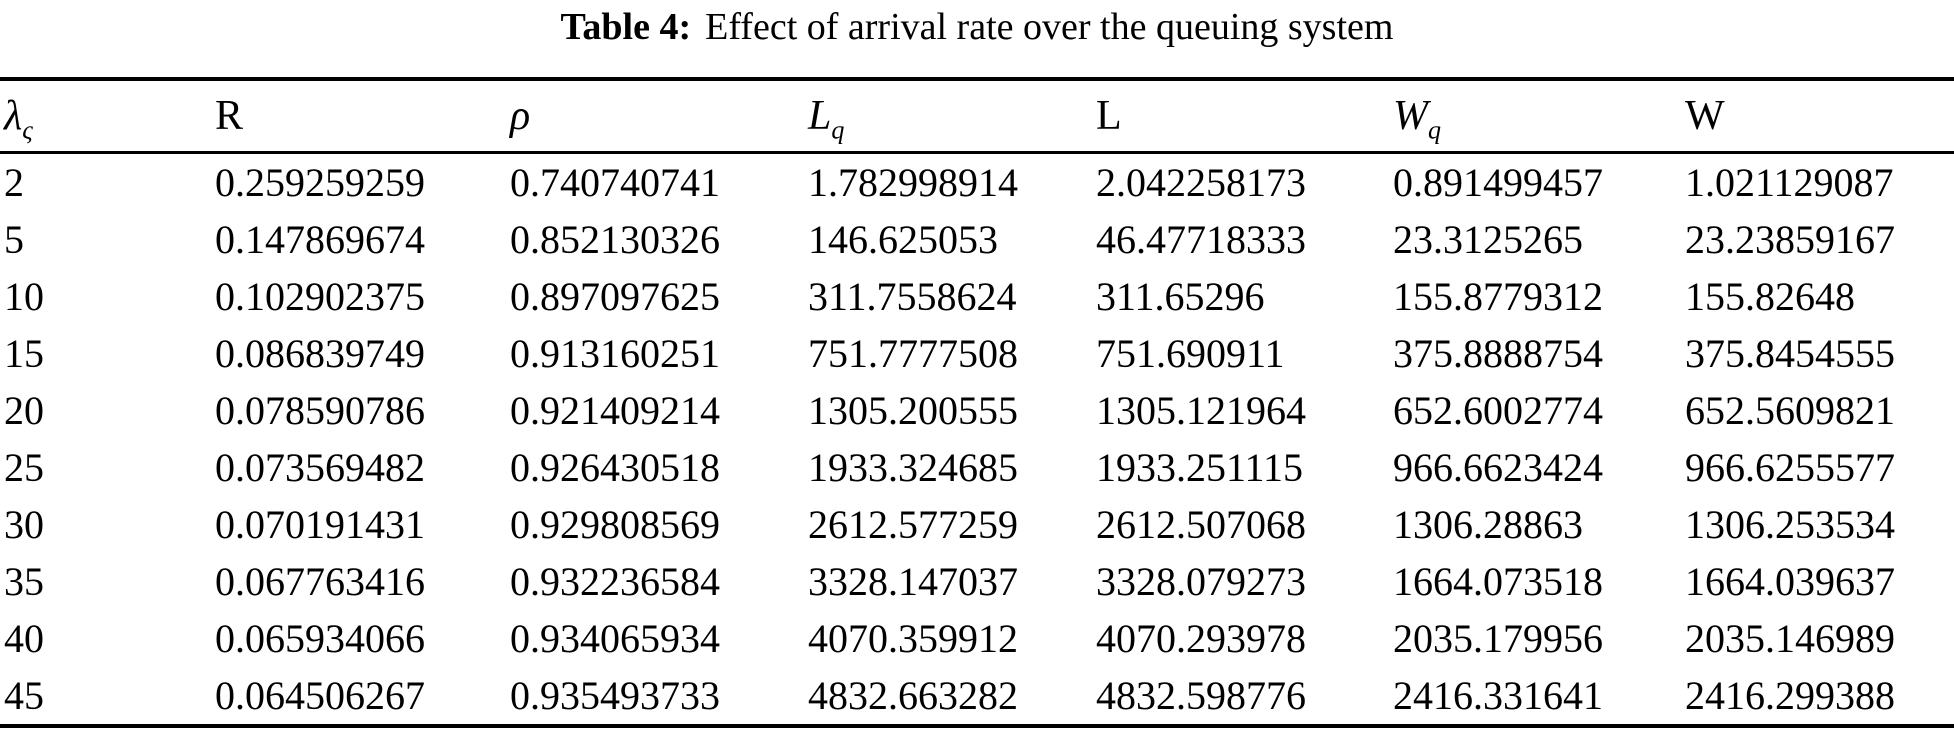 This screenshot has width=1954, height=733. I want to click on cell-w: 23.23859167, so click(1790, 239).